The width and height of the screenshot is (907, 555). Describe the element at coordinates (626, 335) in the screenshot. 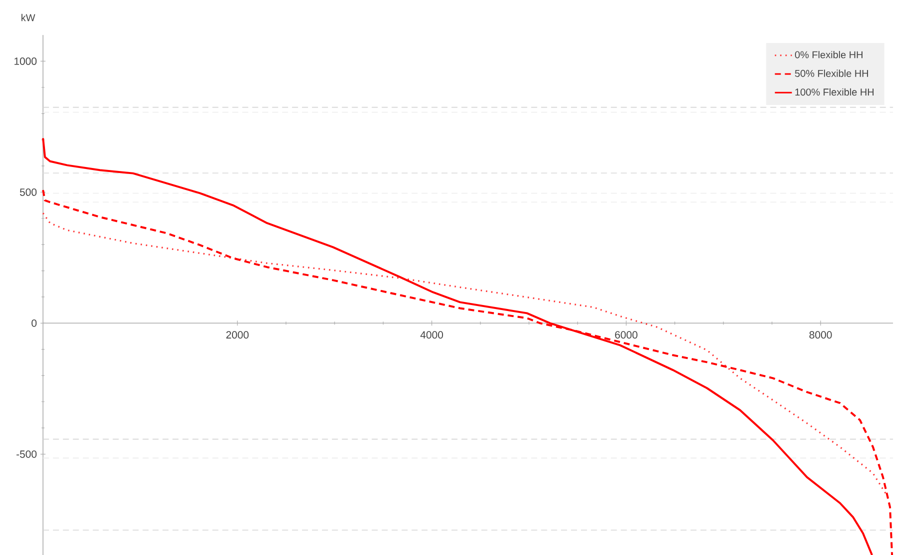

I see `x-tick-label: 6000` at that location.